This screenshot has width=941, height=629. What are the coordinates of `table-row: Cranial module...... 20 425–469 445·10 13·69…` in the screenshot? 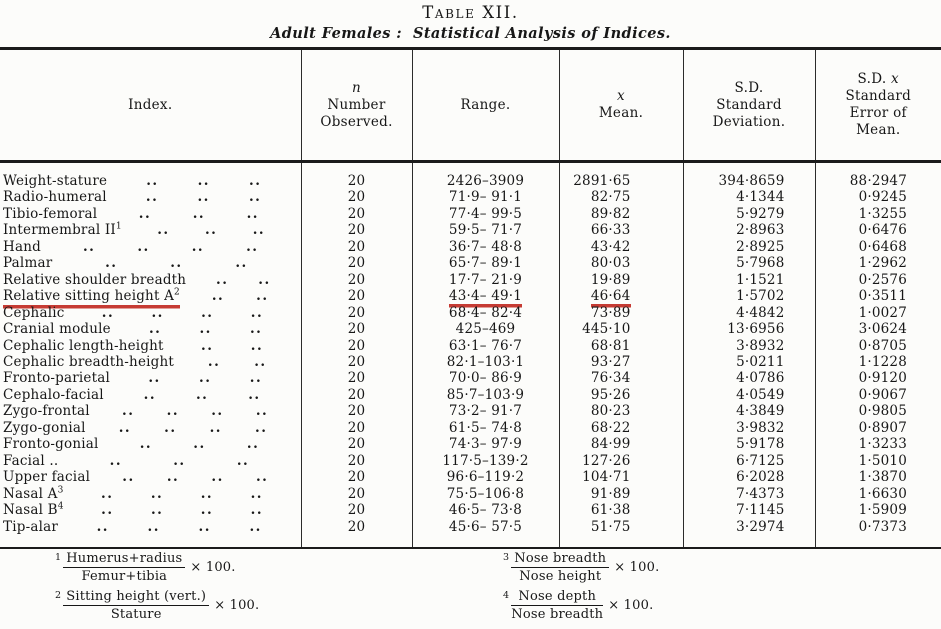 It's located at (470, 329).